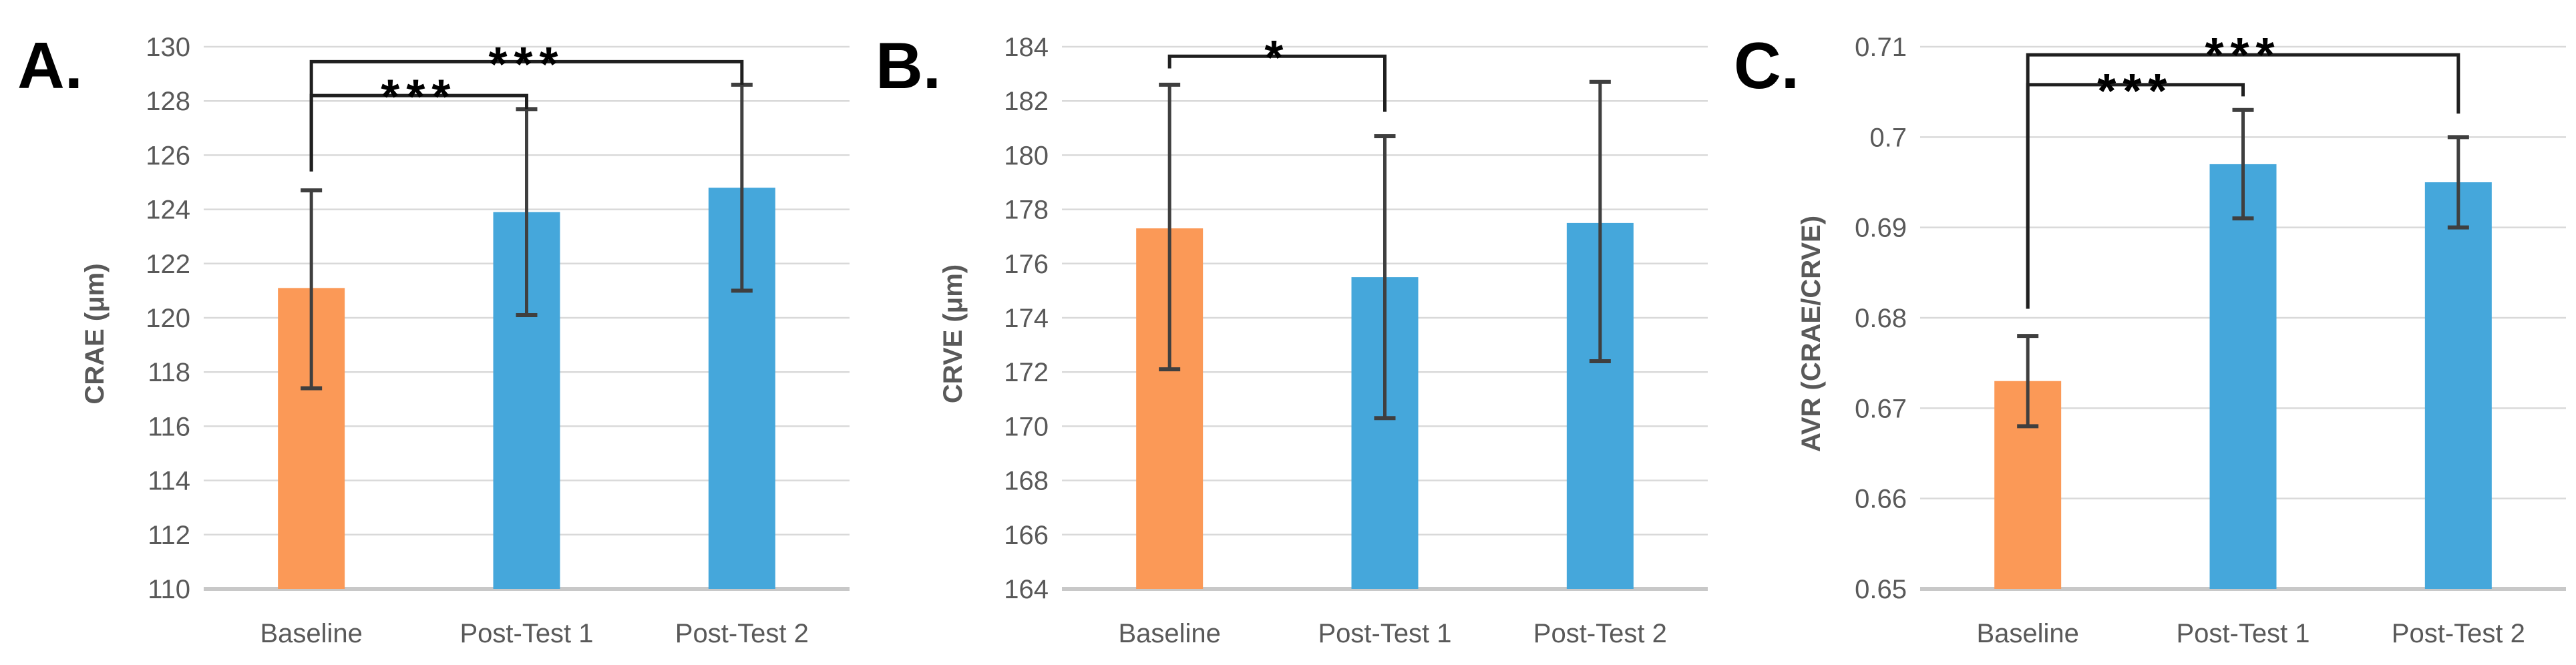 The width and height of the screenshot is (2576, 665). I want to click on y-tick-label: 168, so click(1026, 481).